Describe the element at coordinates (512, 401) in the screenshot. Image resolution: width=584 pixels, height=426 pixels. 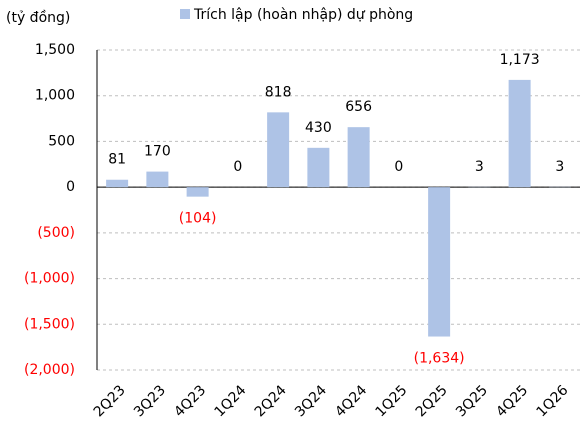
I see `x-tick-label: 4Q25` at that location.